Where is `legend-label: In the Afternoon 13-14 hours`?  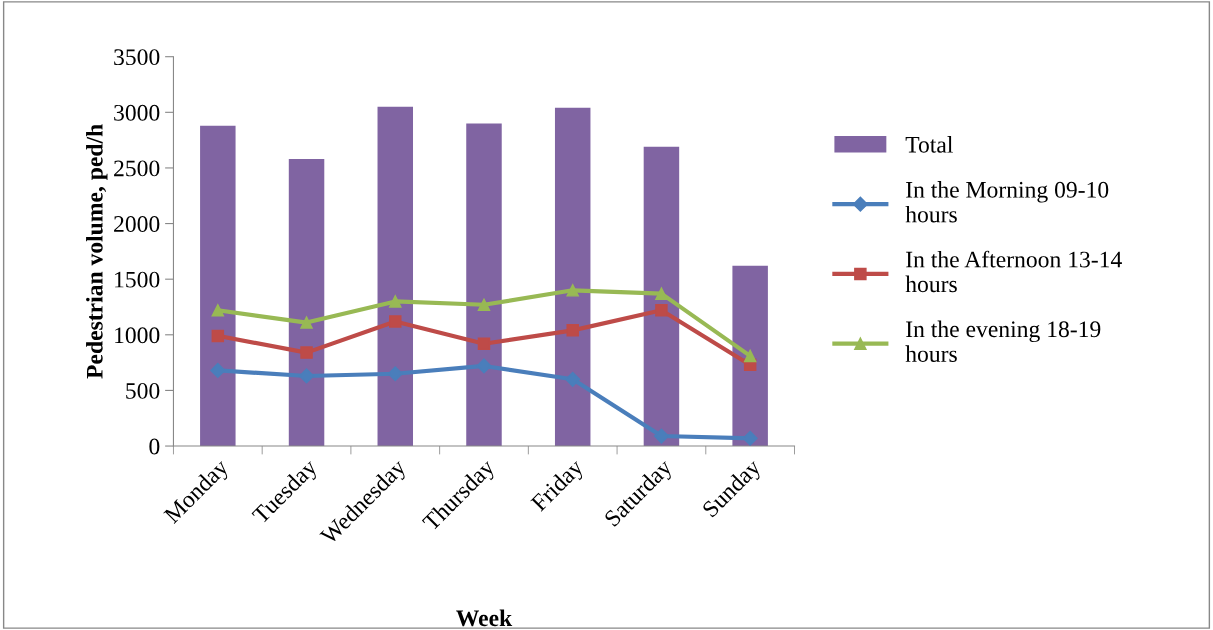 legend-label: In the Afternoon 13-14 hours is located at coordinates (1013, 271).